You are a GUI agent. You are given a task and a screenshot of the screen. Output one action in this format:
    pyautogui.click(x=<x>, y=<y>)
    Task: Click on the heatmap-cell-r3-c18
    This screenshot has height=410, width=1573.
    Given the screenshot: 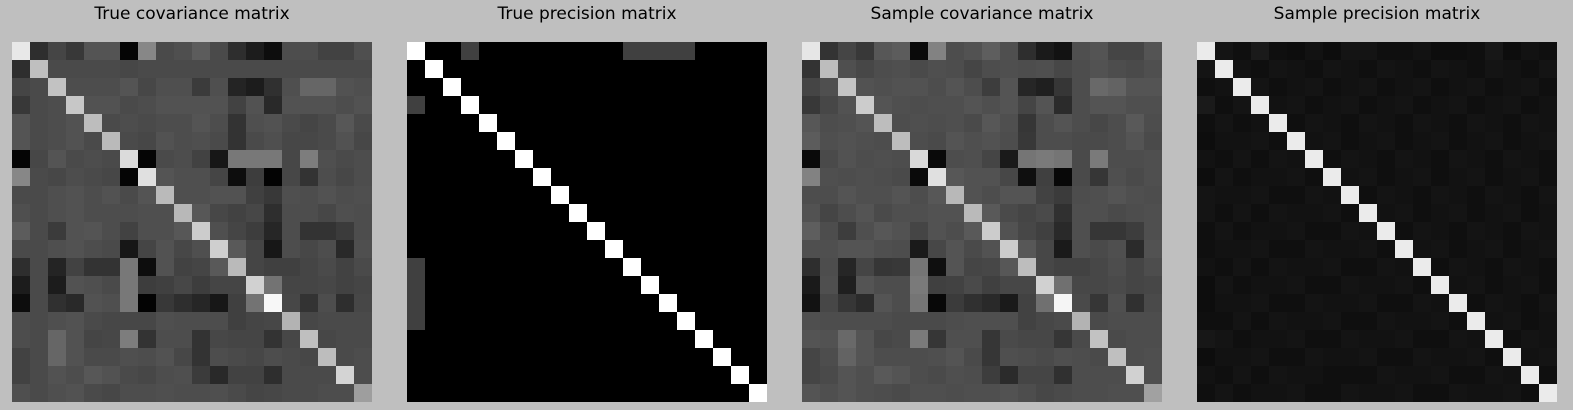 What is the action you would take?
    pyautogui.click(x=1135, y=105)
    